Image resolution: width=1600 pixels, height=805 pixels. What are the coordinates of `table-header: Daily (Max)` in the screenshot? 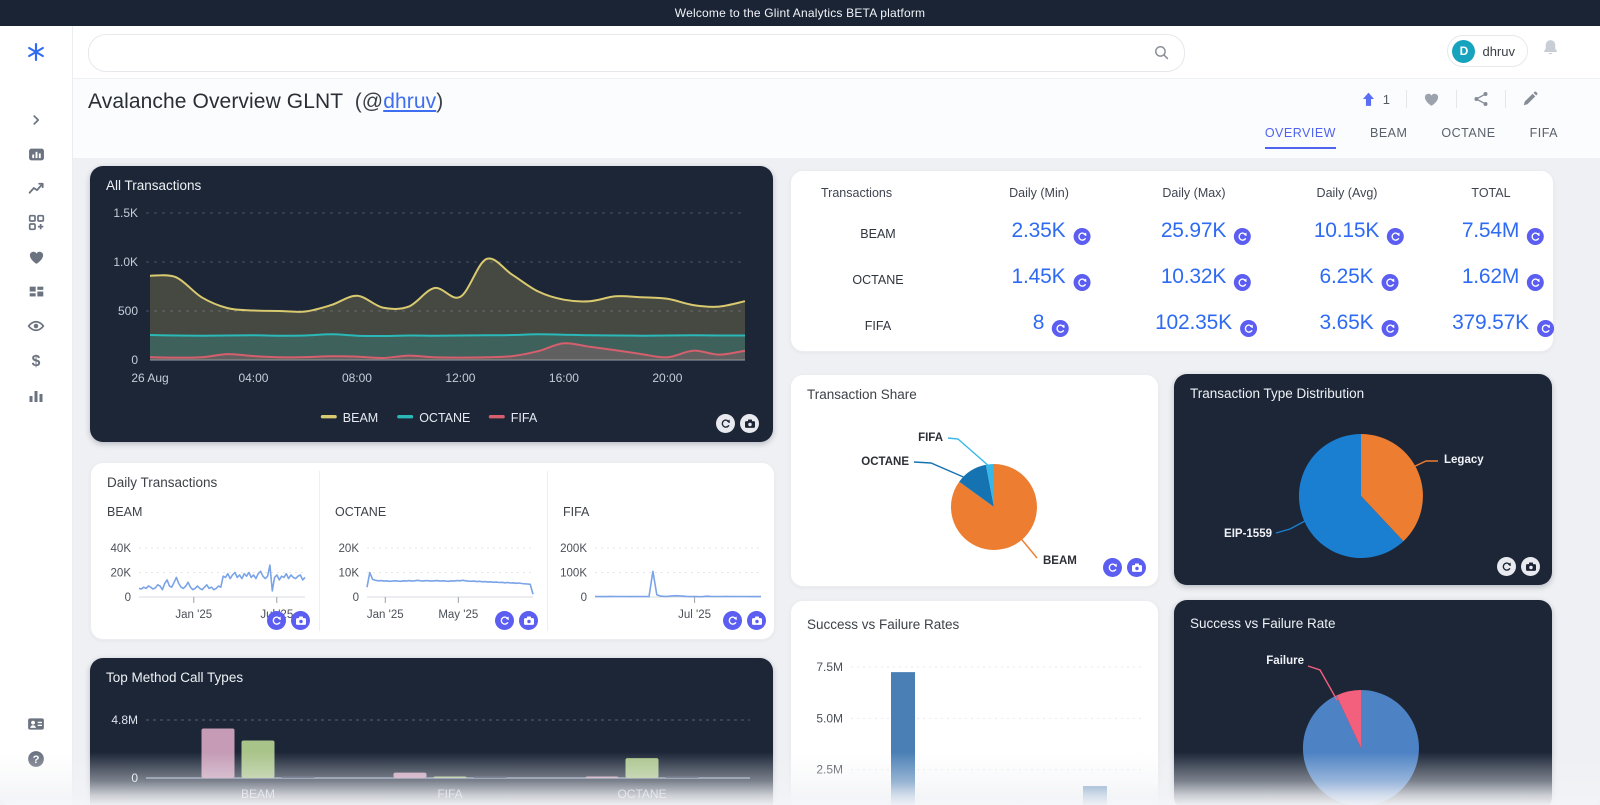 It's located at (1194, 193).